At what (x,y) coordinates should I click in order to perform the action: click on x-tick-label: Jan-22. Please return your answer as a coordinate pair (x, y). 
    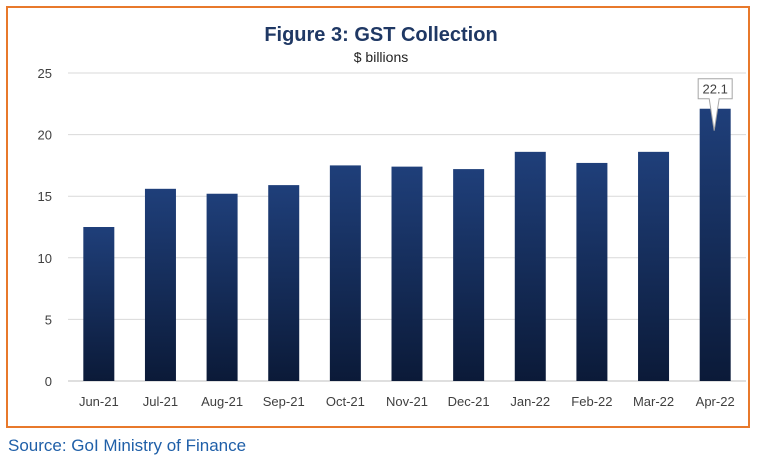
    Looking at the image, I should click on (530, 401).